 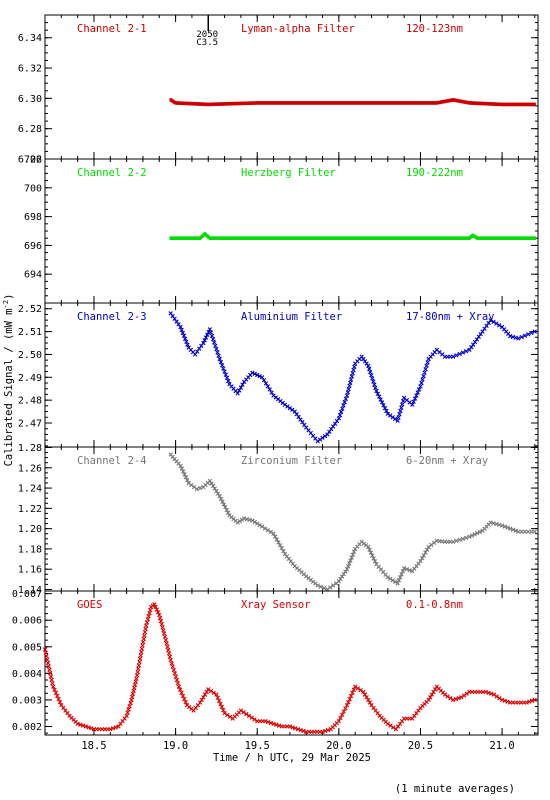 I want to click on band-label: 17-80nm + Xray, so click(x=450, y=317).